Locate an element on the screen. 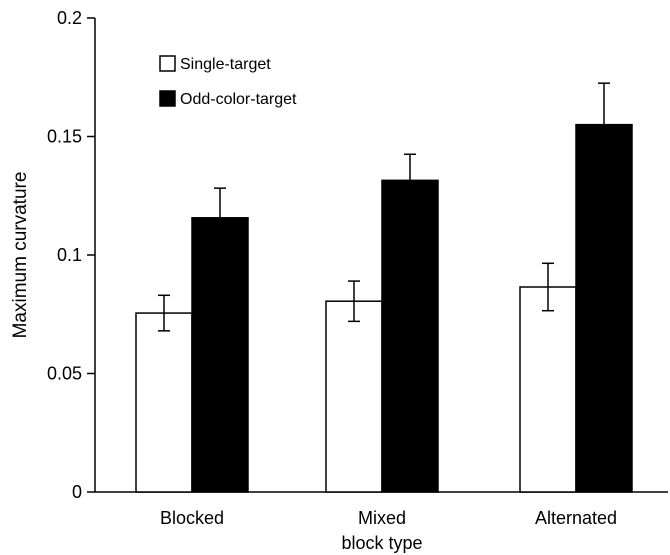  legend-swatch-single-target is located at coordinates (167, 63).